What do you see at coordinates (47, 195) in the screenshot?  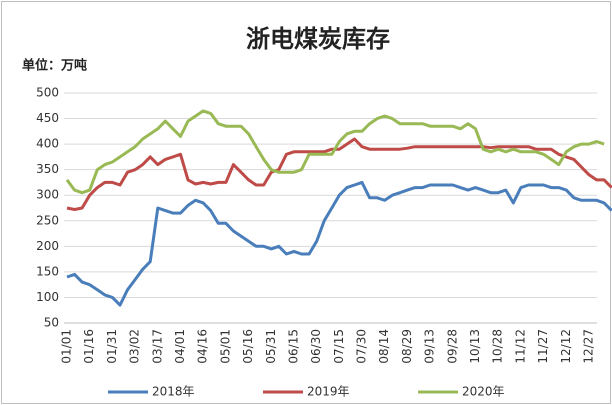 I see `y-tick-label: 300` at bounding box center [47, 195].